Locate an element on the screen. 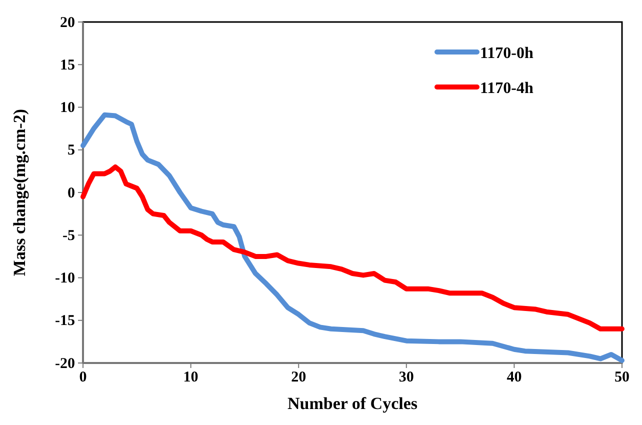 This screenshot has height=425, width=642. y-tick-label: 20 is located at coordinates (67, 22).